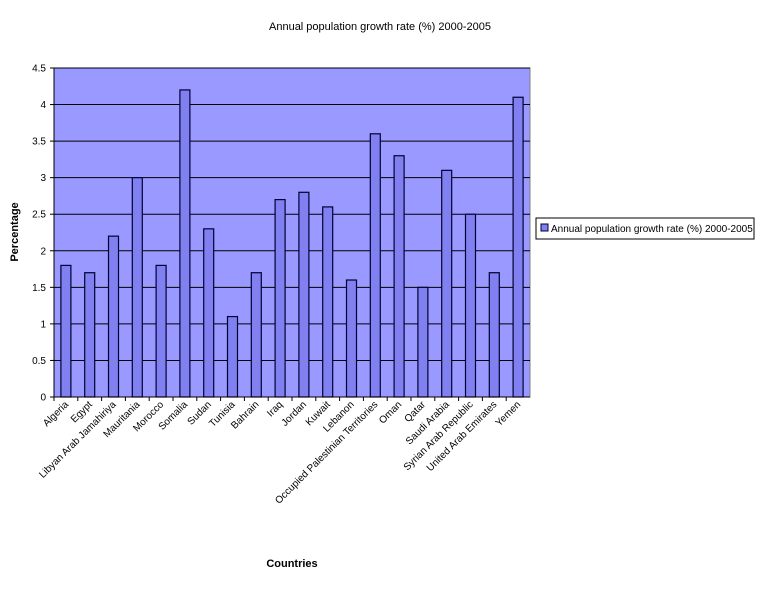 The image size is (767, 590). I want to click on y-tick-label: 0, so click(43, 398).